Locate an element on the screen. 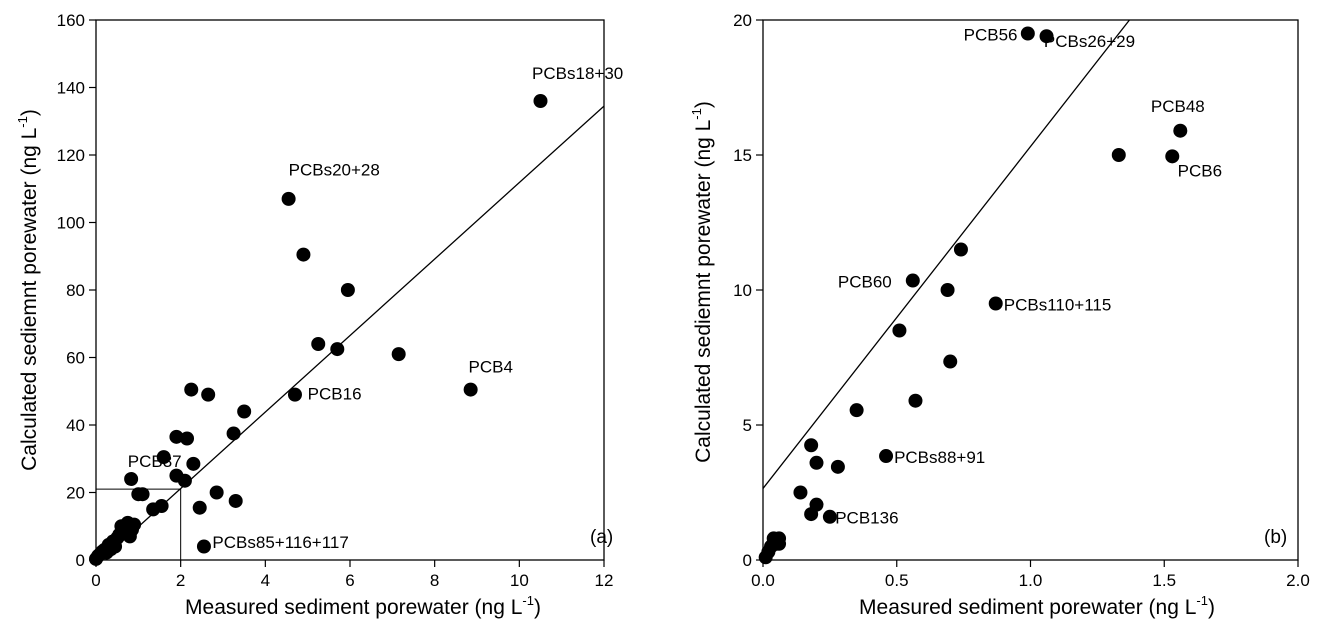  x-tick-label: 2.0 is located at coordinates (1298, 580).